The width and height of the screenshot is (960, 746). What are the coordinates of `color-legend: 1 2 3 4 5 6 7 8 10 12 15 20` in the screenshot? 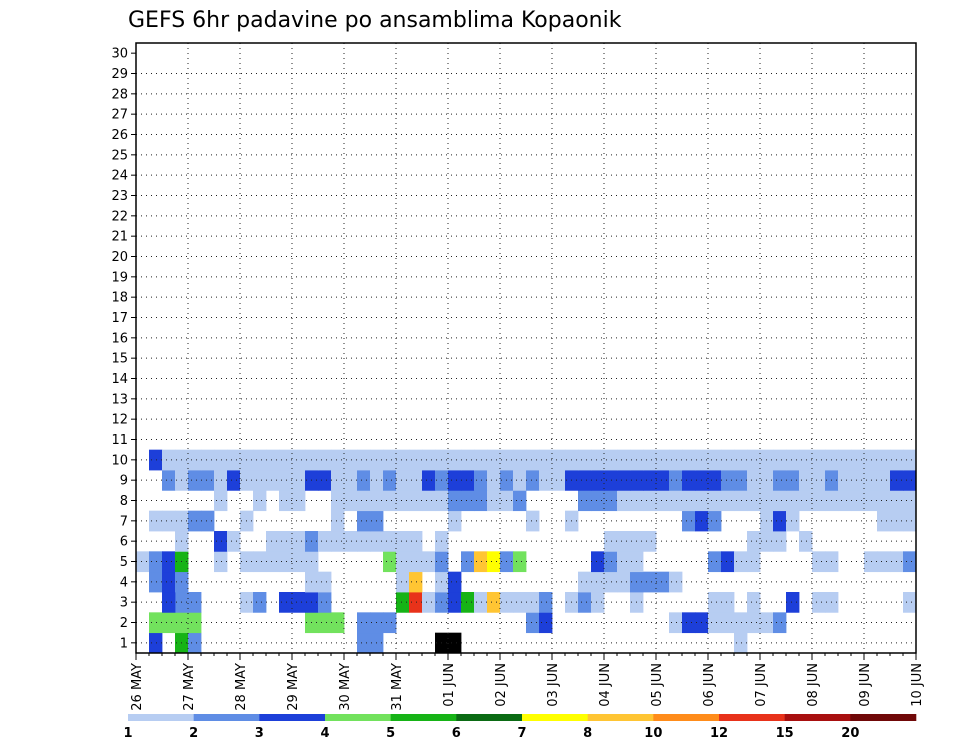 It's located at (520, 727).